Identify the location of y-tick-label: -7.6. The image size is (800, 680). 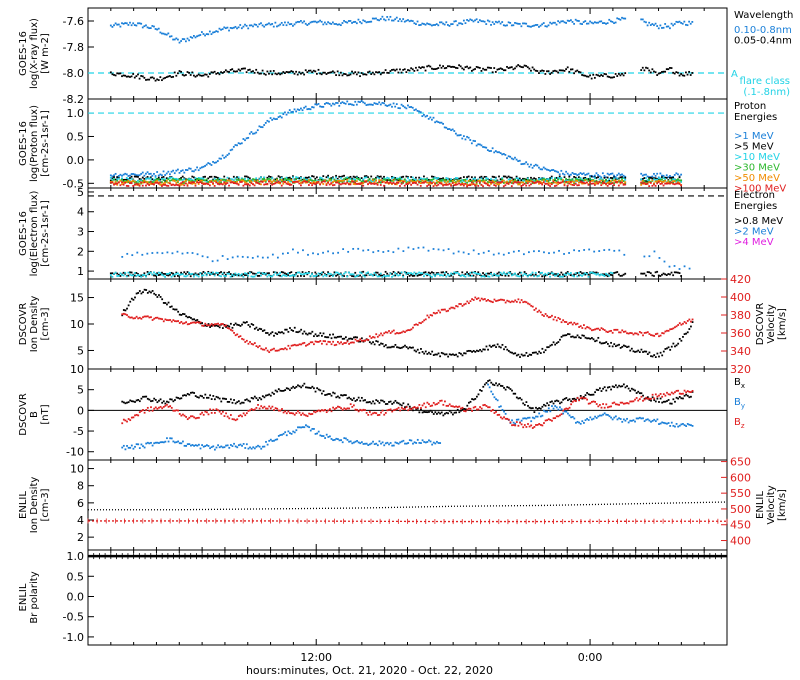
(73, 21).